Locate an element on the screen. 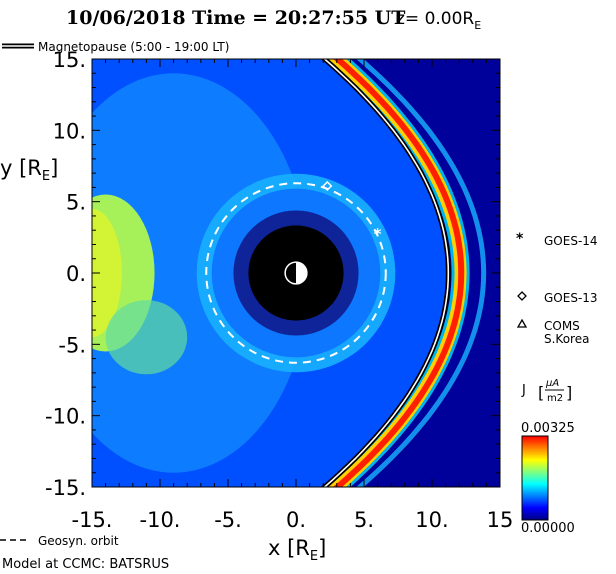 This screenshot has height=574, width=616. colorbar-unit-num: μA is located at coordinates (552, 383).